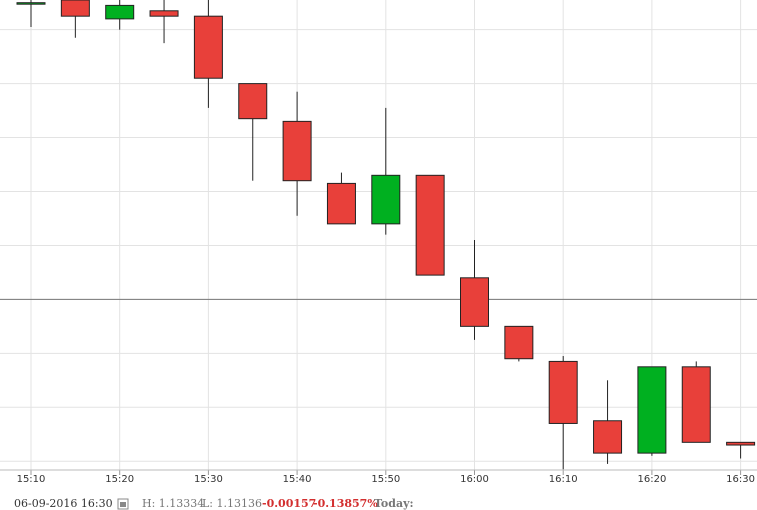  Describe the element at coordinates (474, 479) in the screenshot. I see `x-tick-label: 16:00` at that location.